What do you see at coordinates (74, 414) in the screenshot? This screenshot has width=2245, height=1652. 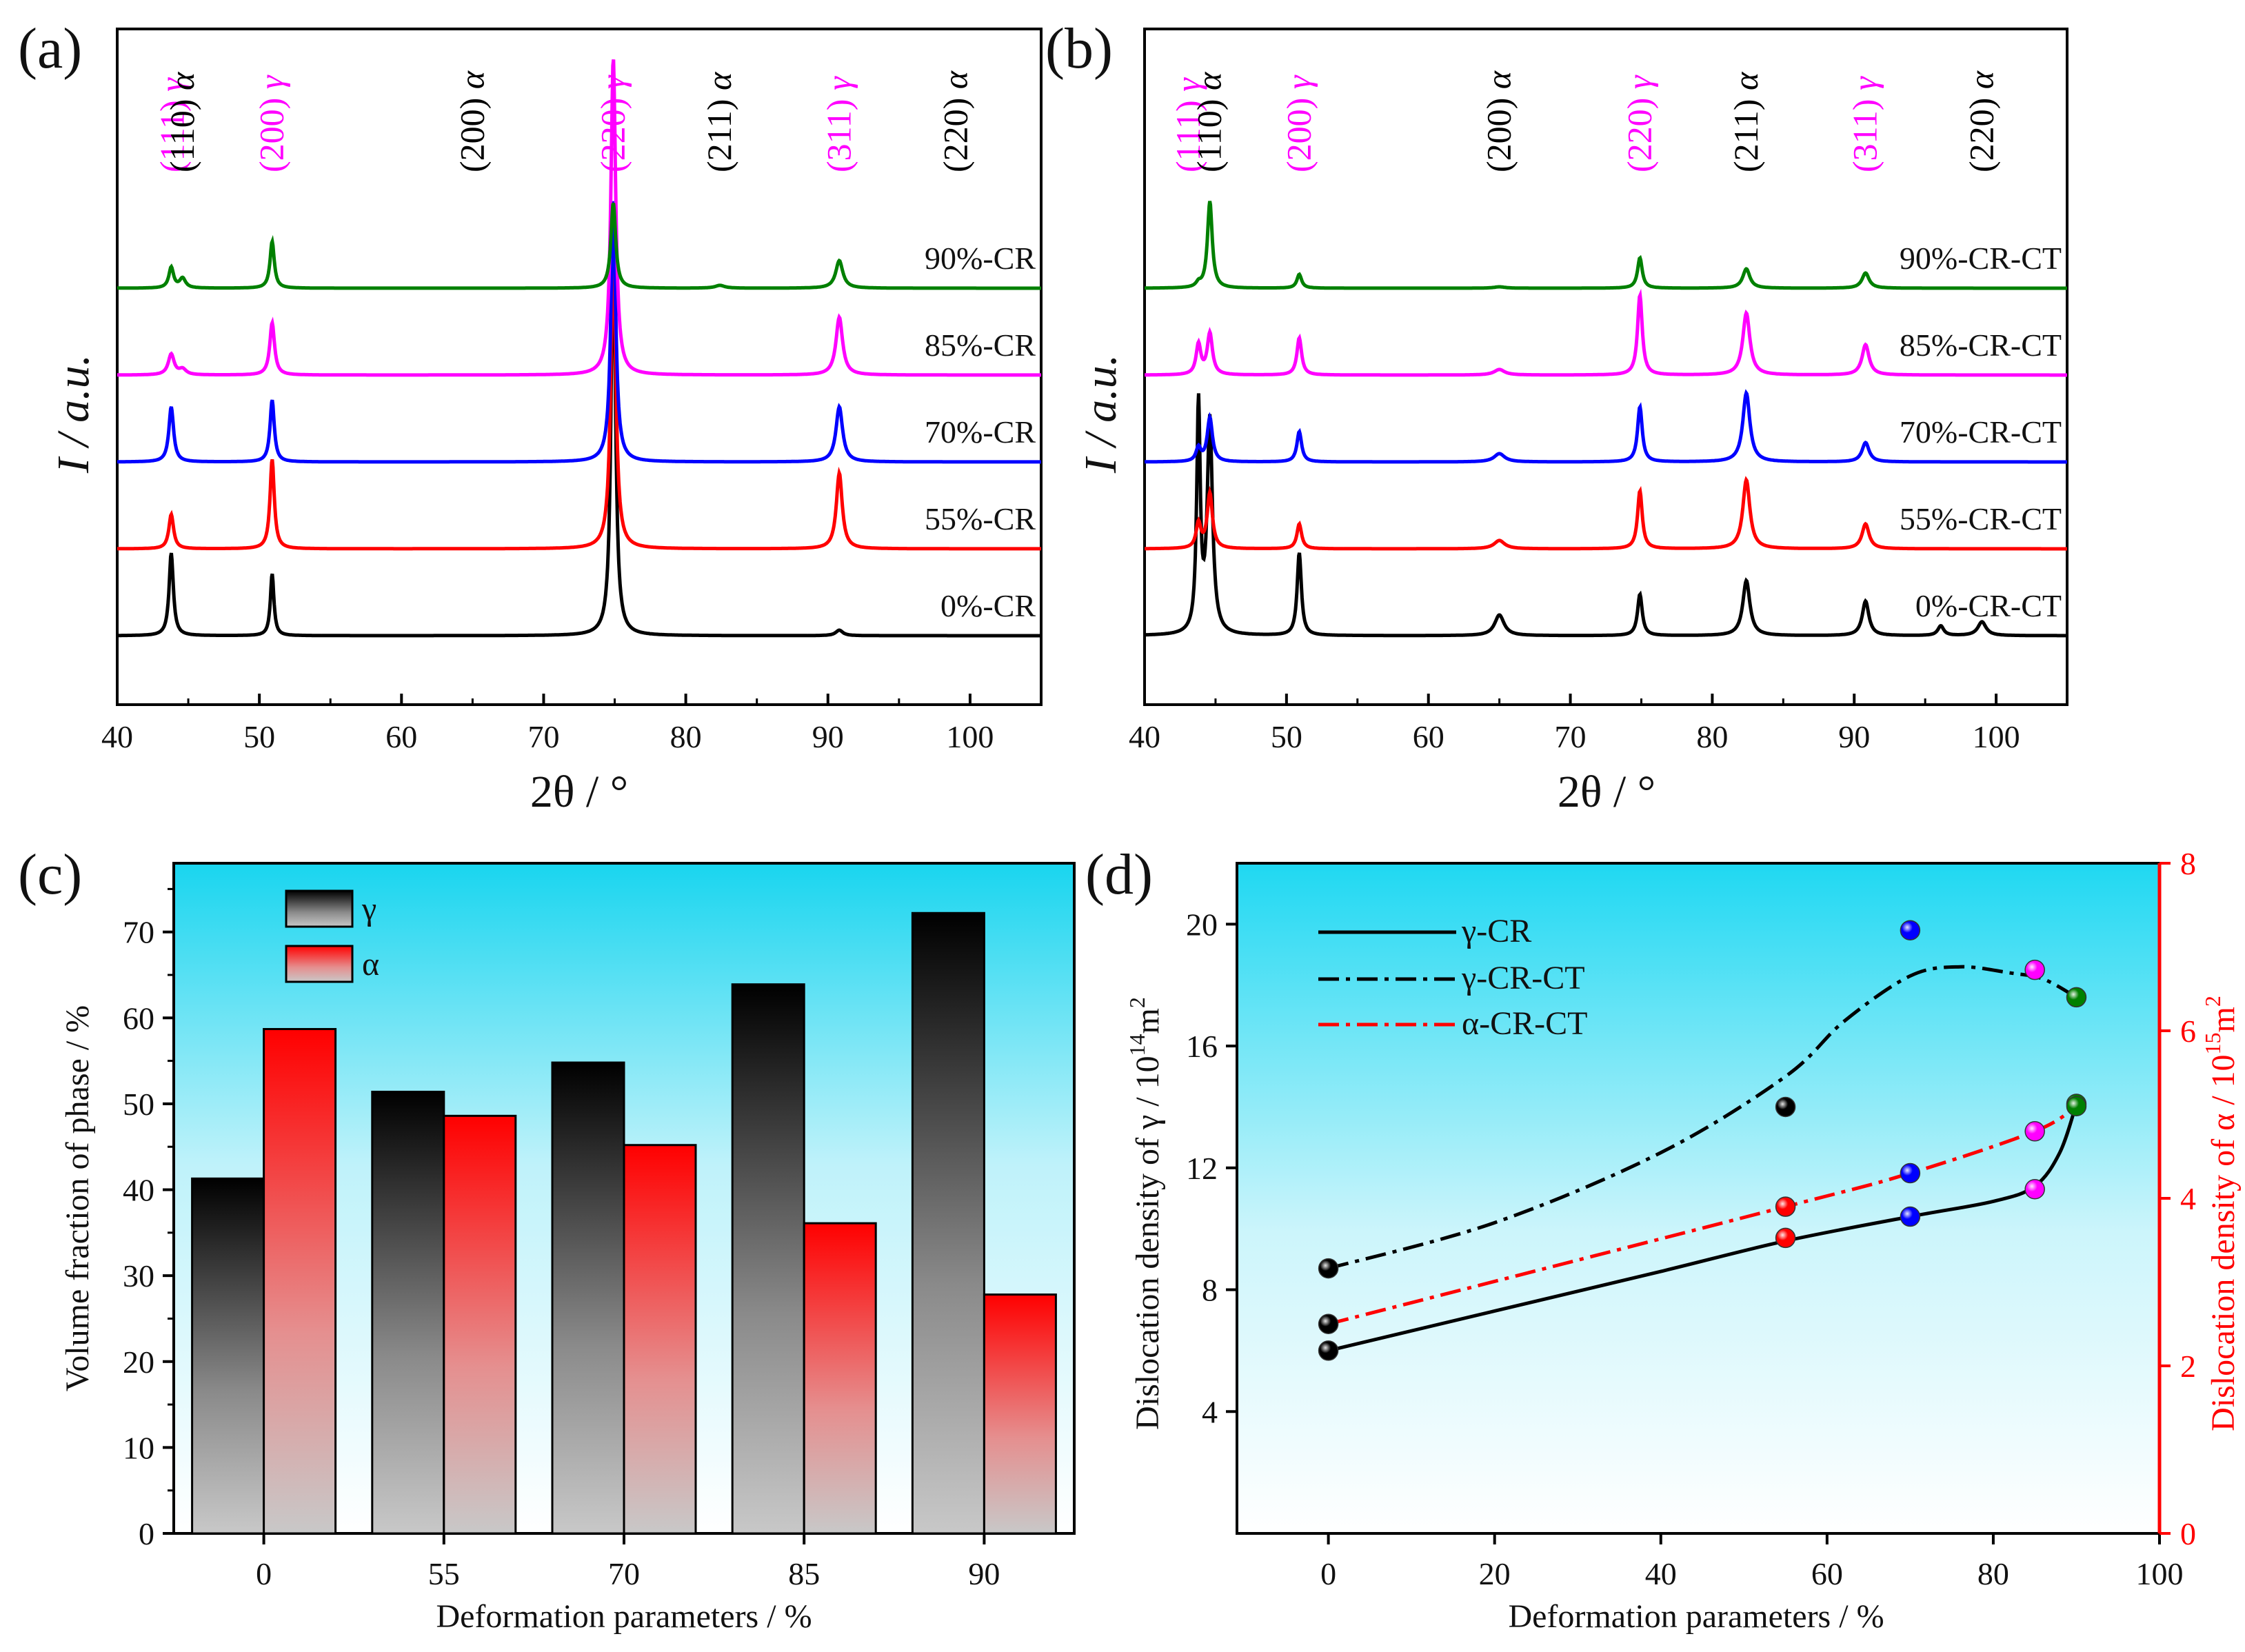 I see `panel-a-y-label: I / a.u.` at bounding box center [74, 414].